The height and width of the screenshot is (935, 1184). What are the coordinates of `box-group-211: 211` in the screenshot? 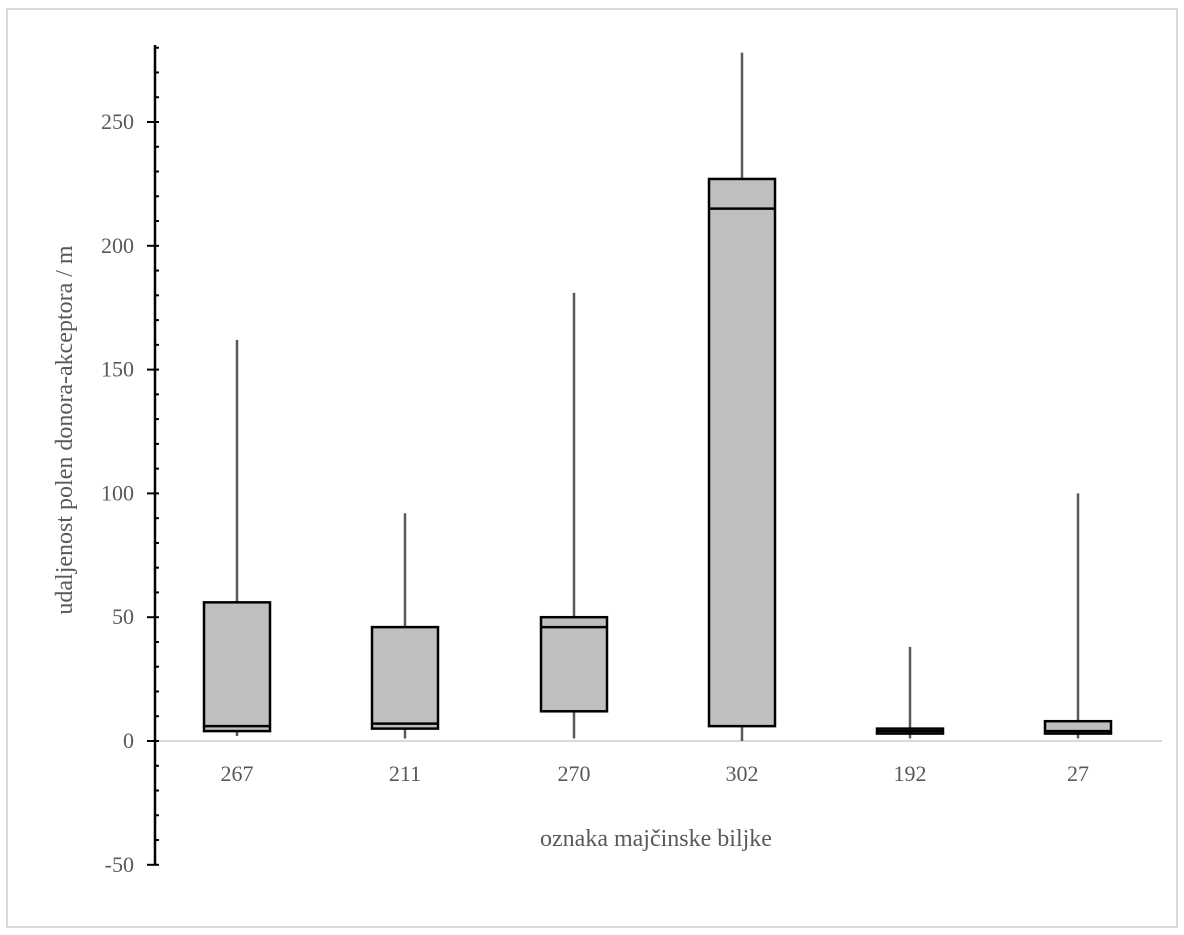 It's located at (405, 649).